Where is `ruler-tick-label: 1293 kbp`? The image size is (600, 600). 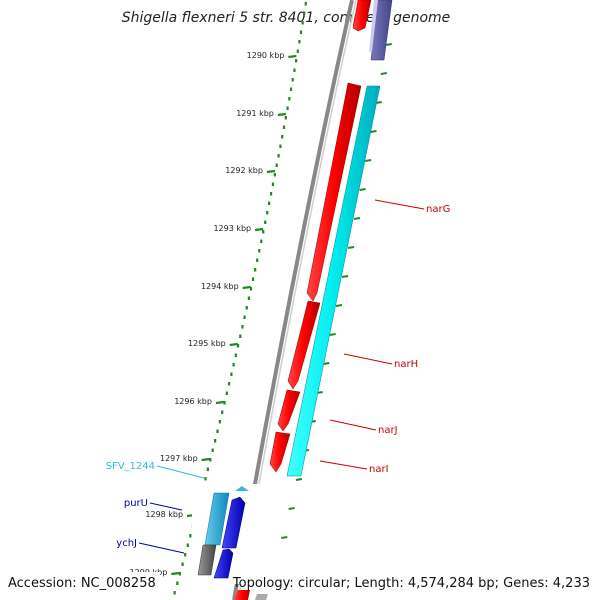 ruler-tick-label: 1293 kbp is located at coordinates (232, 228).